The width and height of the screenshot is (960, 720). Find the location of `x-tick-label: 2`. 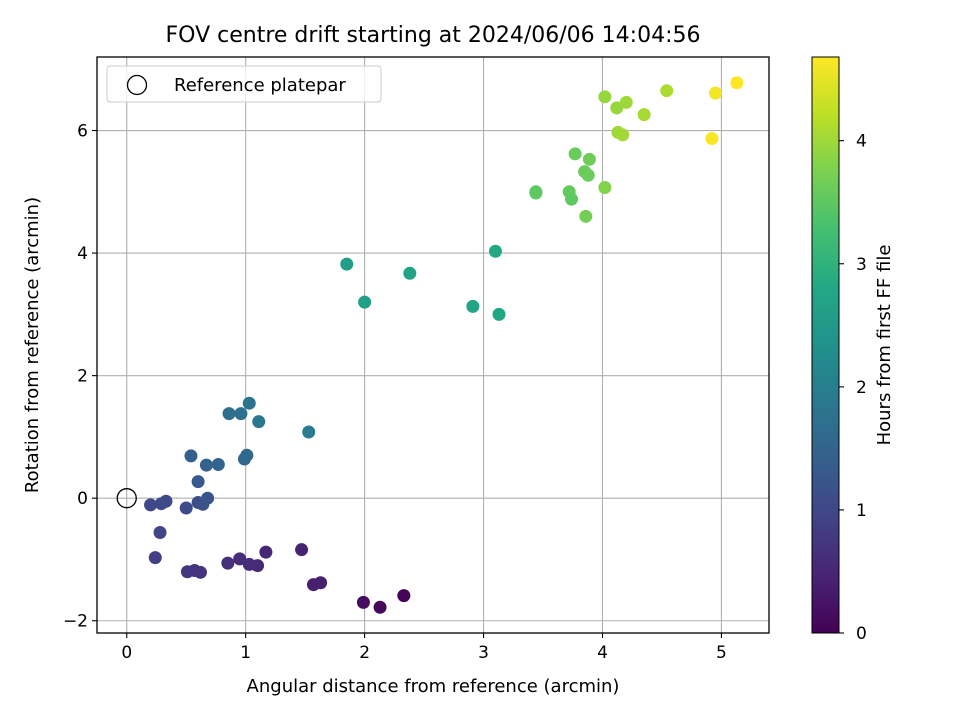

x-tick-label: 2 is located at coordinates (364, 653).